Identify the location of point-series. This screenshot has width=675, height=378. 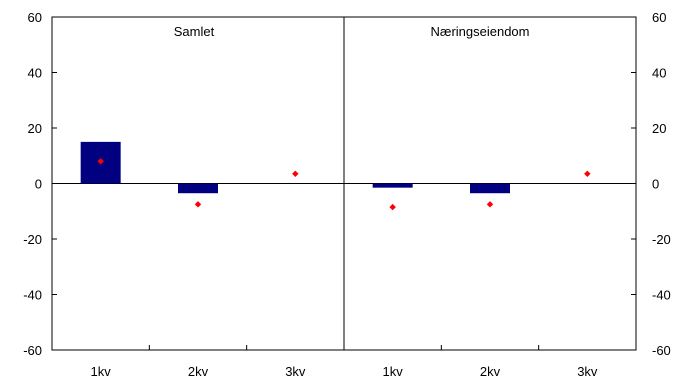
(344, 184).